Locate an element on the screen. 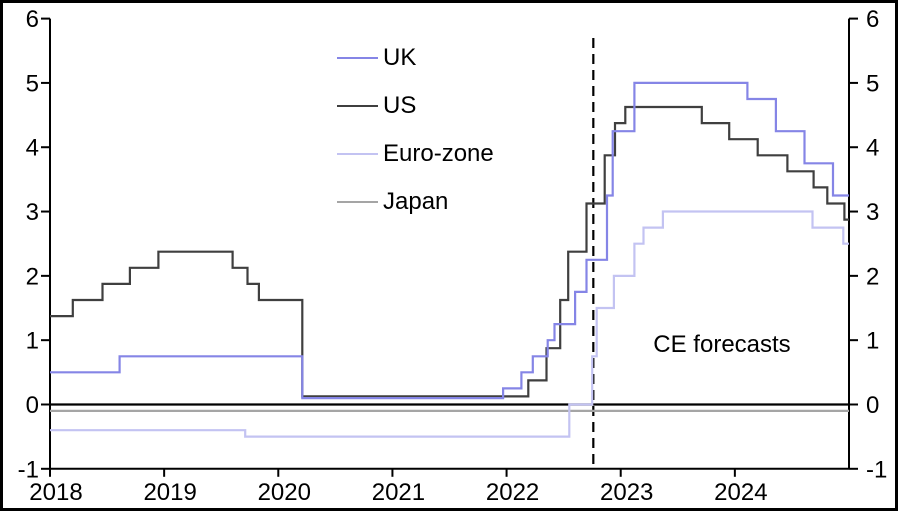 This screenshot has height=511, width=898. chart-legend: UK US Euro-zone Japan is located at coordinates (415, 130).